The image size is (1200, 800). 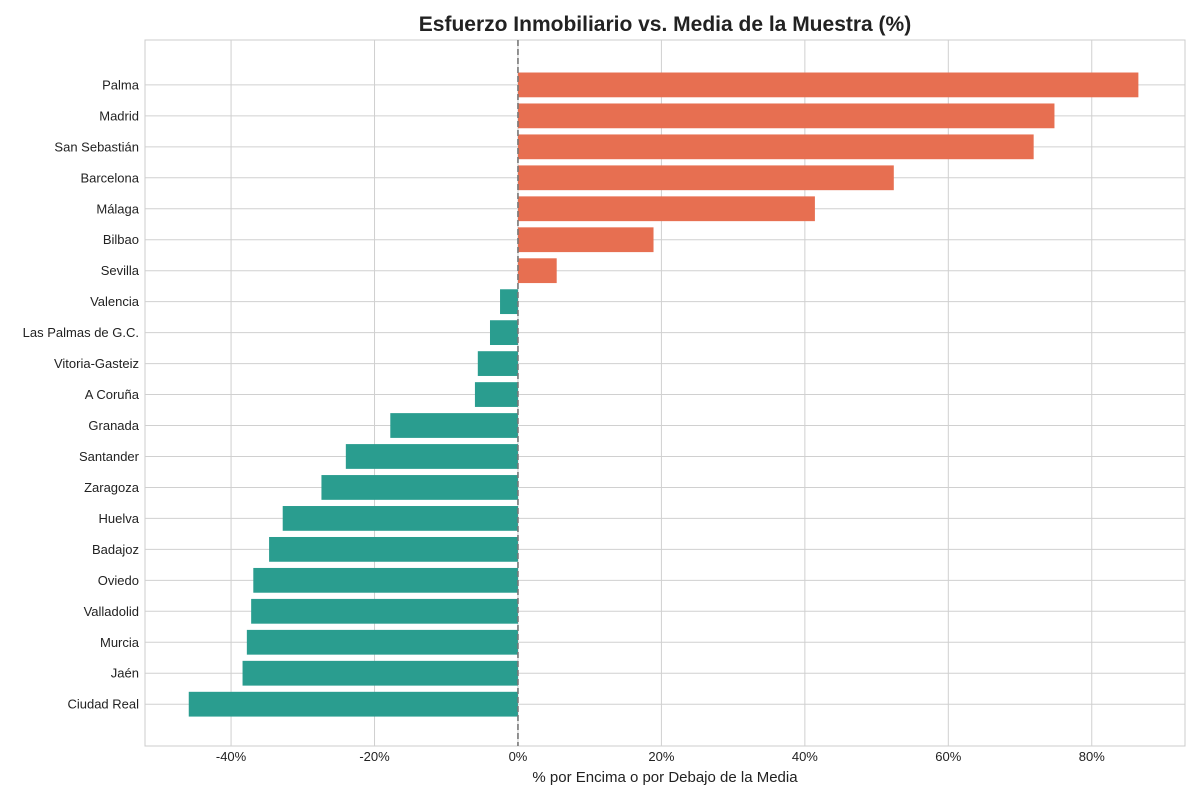 What do you see at coordinates (81, 332) in the screenshot?
I see `y-tick-label: Las Palmas de G.C.` at bounding box center [81, 332].